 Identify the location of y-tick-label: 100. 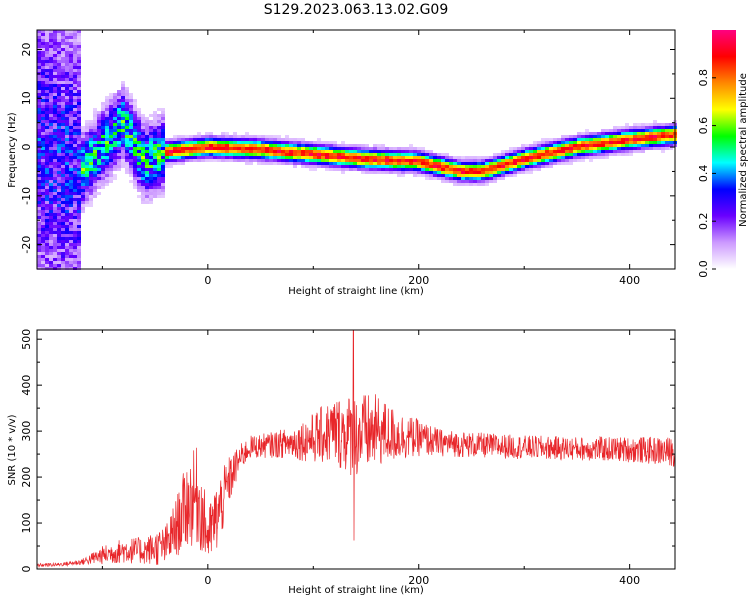
(26, 523).